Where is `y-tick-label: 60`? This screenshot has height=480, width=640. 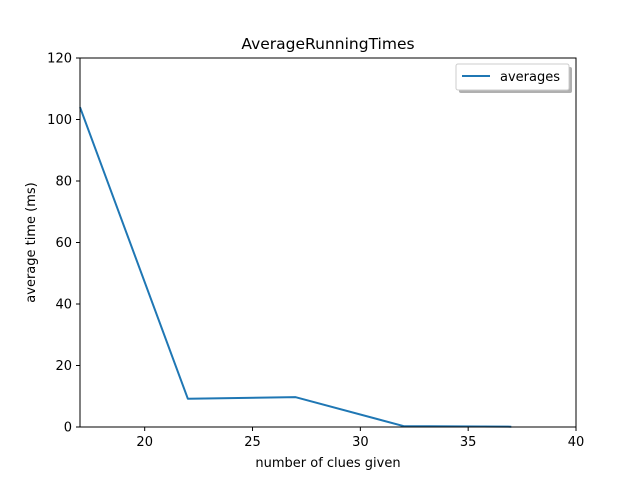
y-tick-label: 60 is located at coordinates (63, 243).